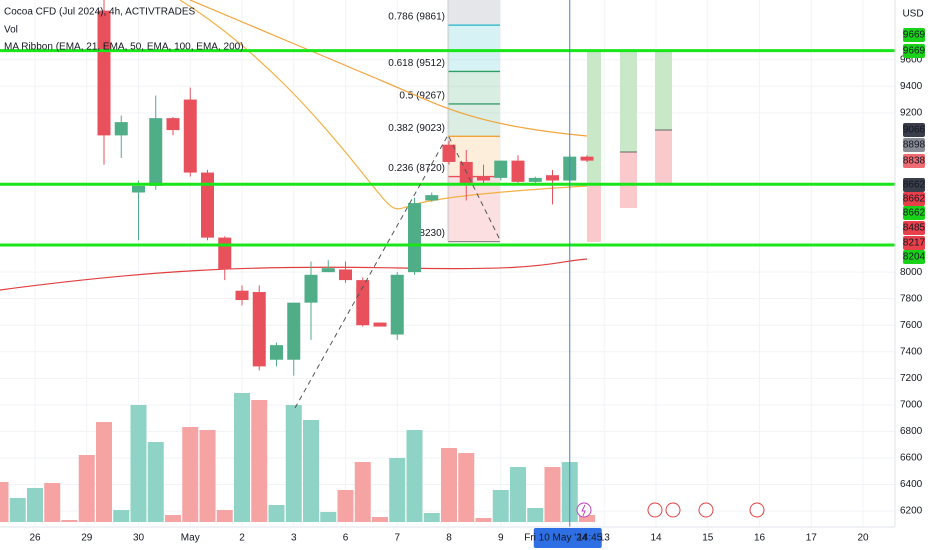 The image size is (932, 550). I want to click on price-label: 8204, so click(914, 257).